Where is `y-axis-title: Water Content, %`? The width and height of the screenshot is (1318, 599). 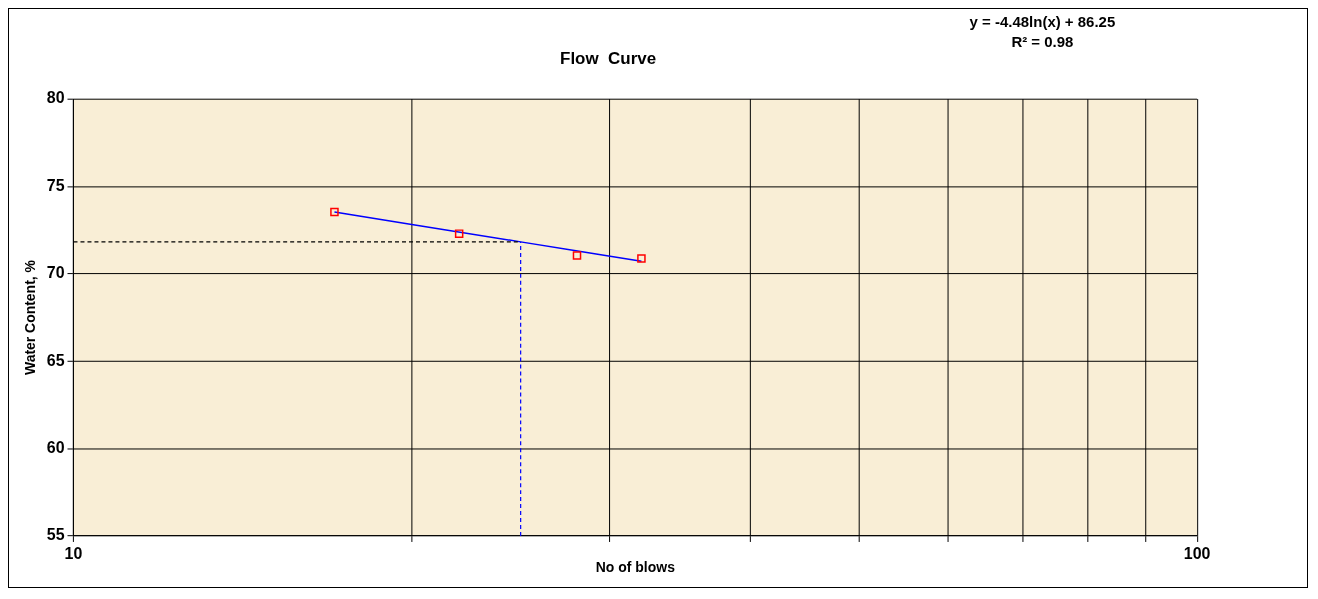
y-axis-title: Water Content, % is located at coordinates (30, 317).